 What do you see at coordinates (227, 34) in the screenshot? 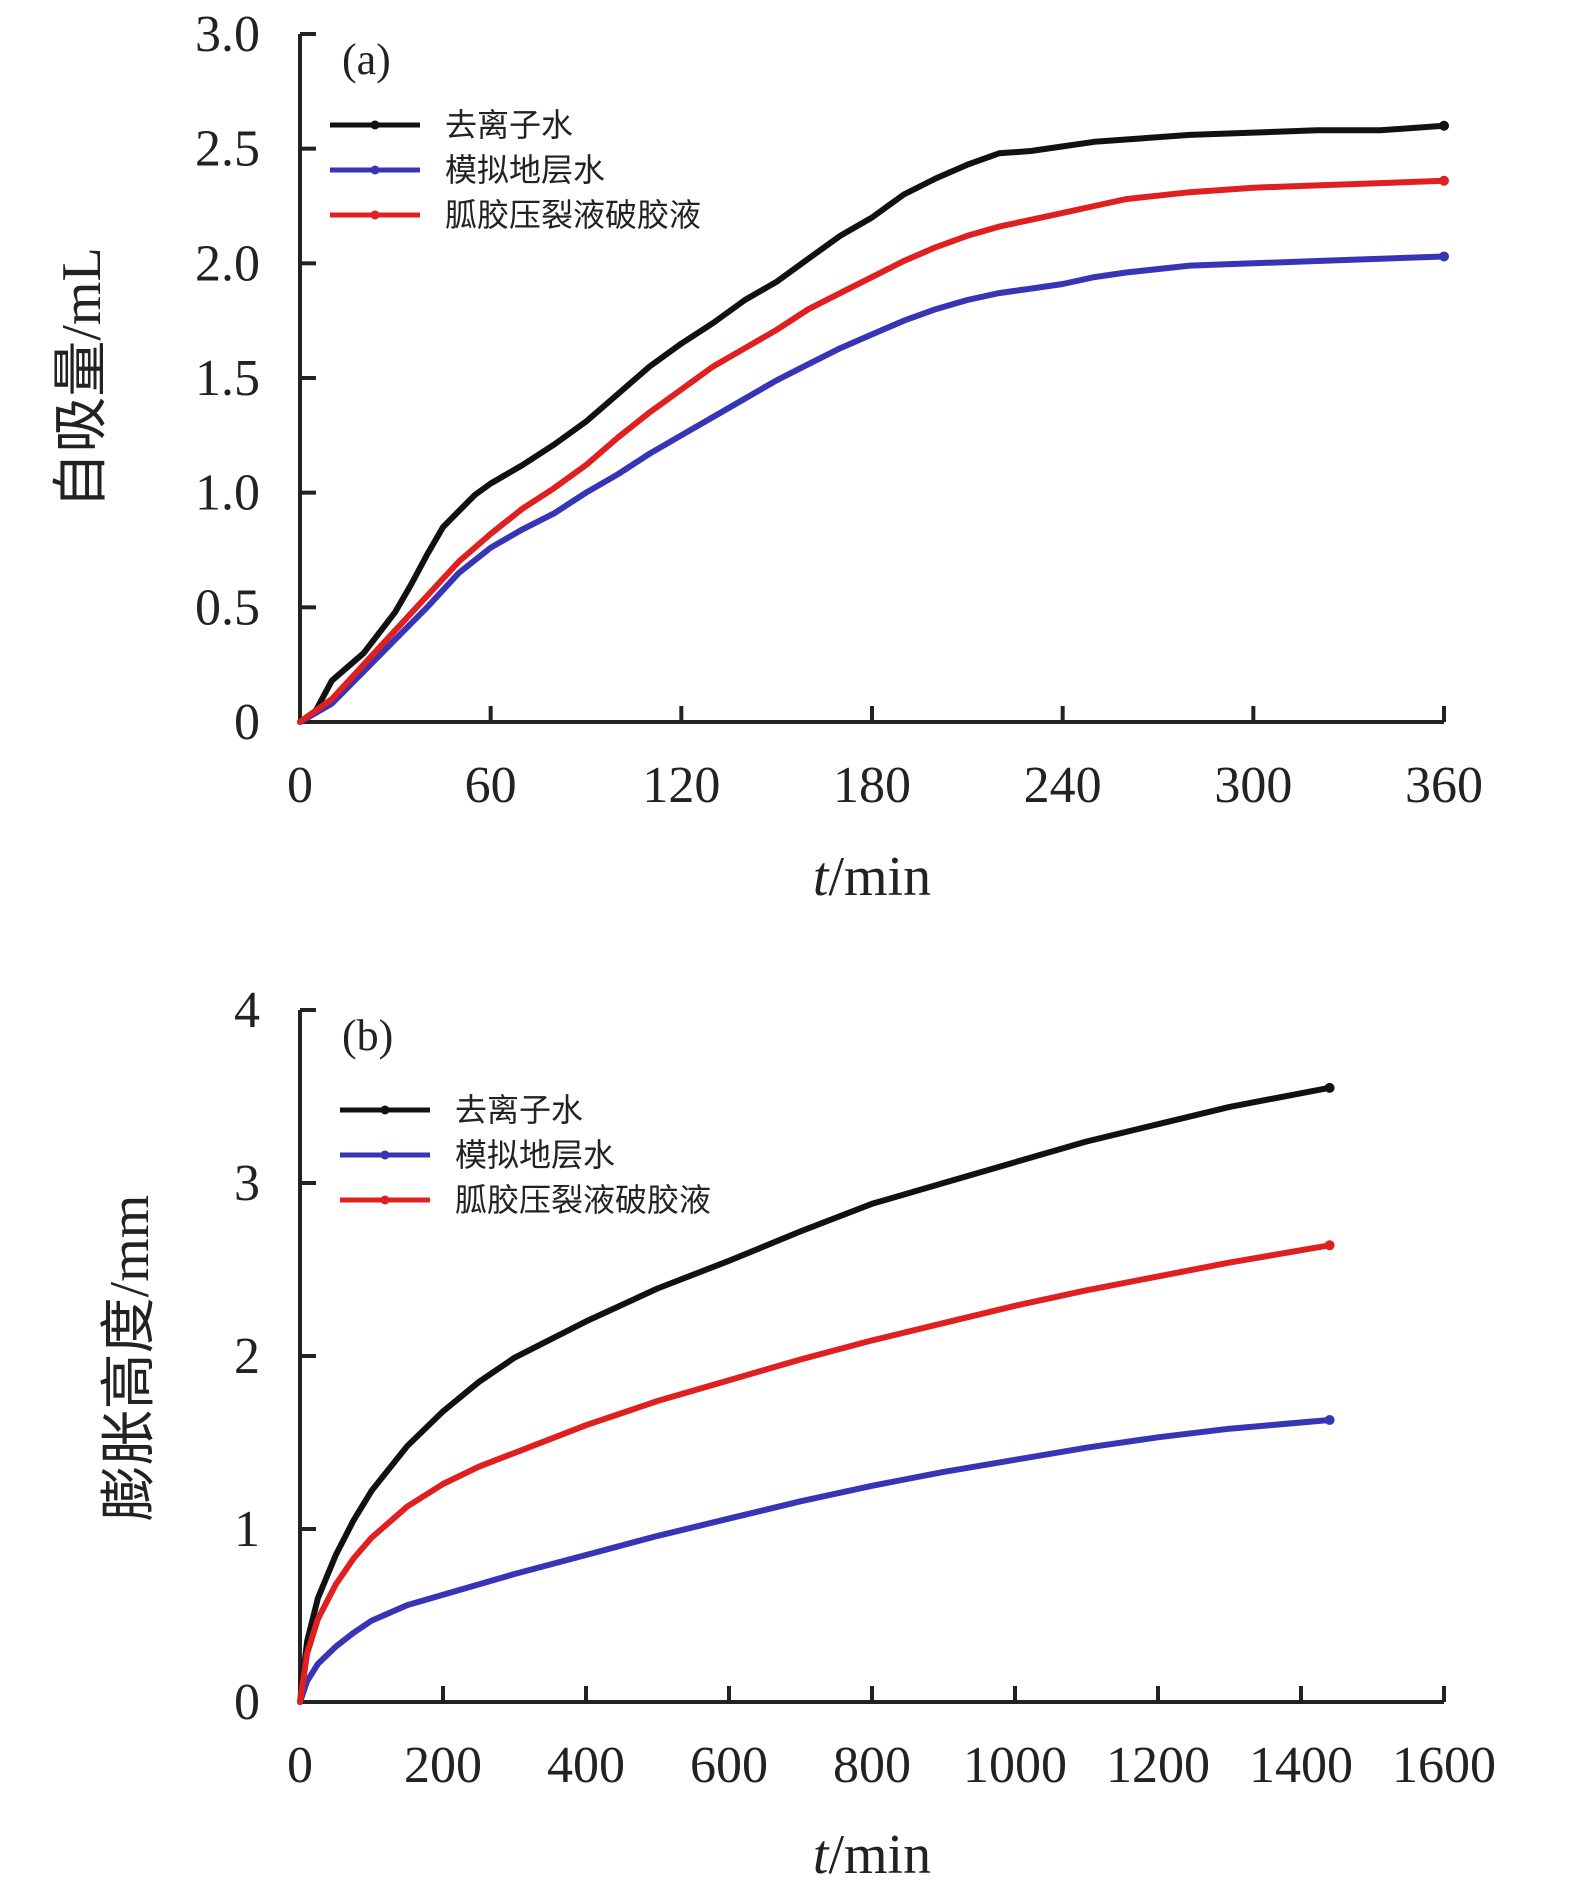
I see `y-tick-label: 3.0` at bounding box center [227, 34].